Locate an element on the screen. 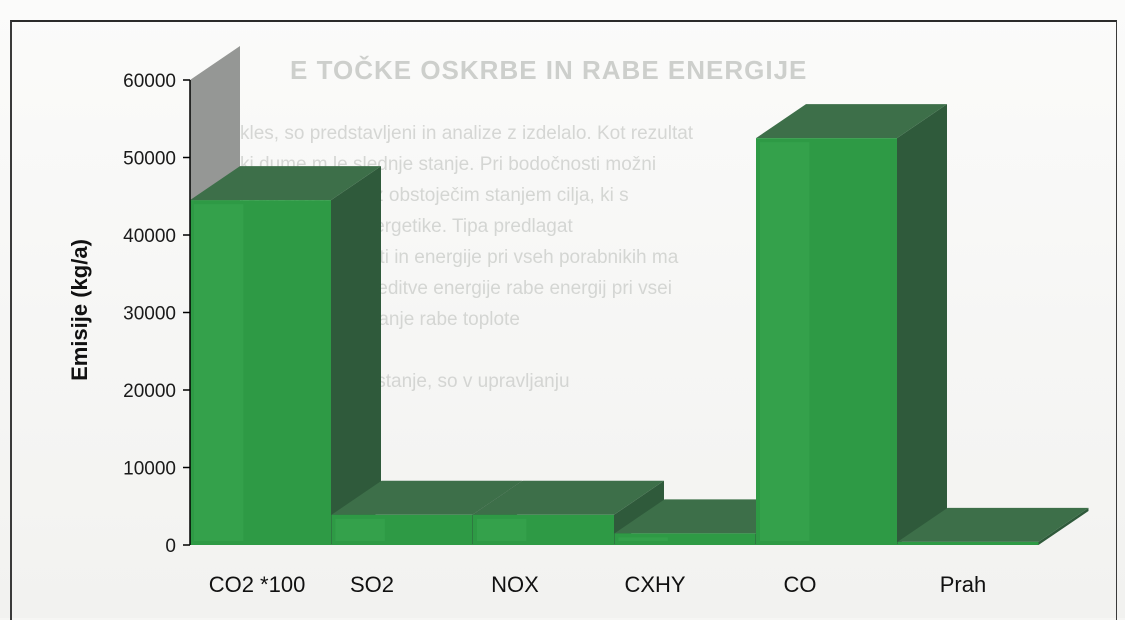 This screenshot has width=1125, height=620. y-tick-label: 60000 is located at coordinates (149, 81).